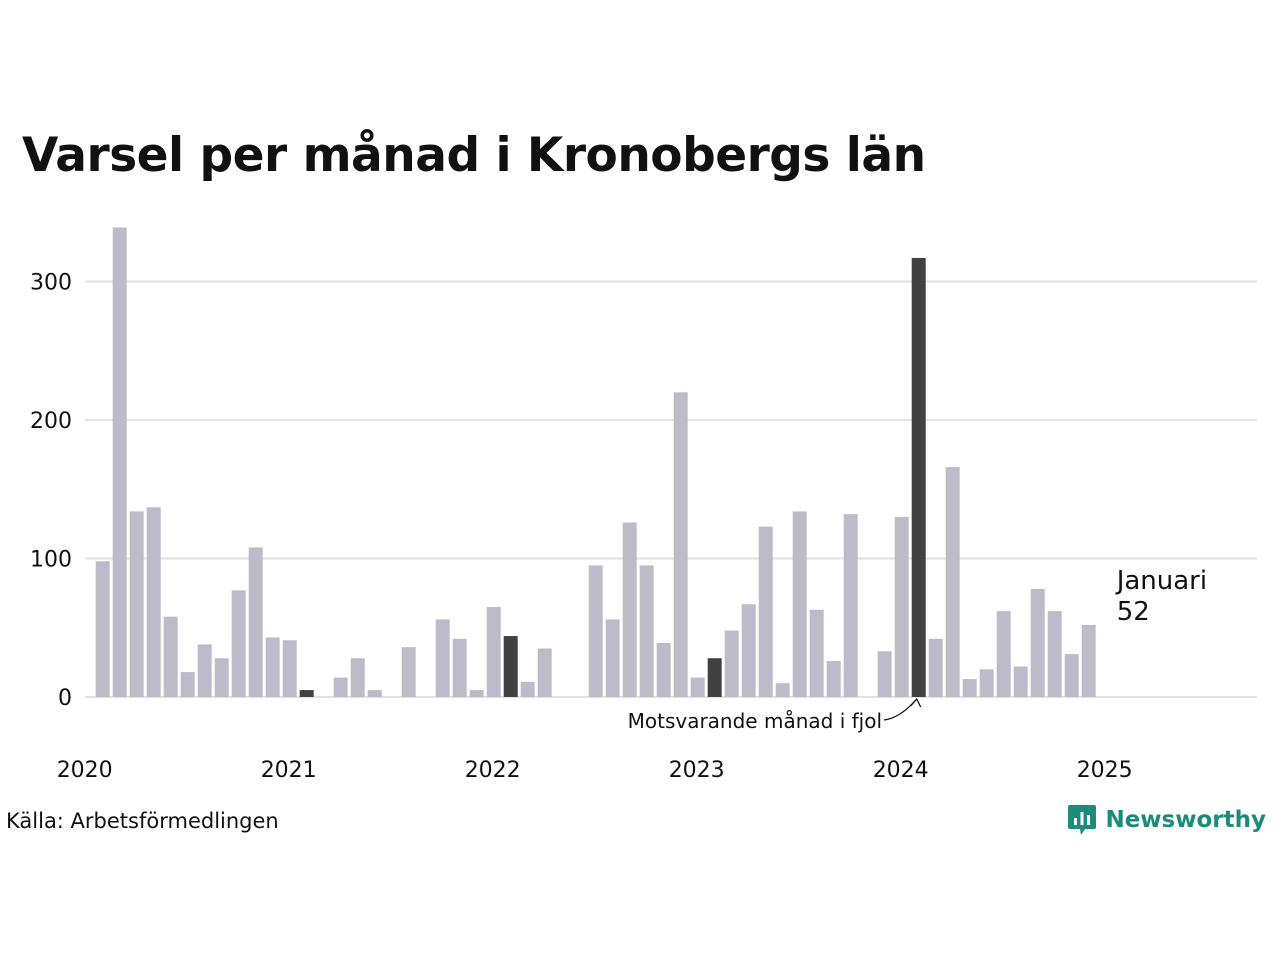  I want to click on chart-title: Varsel per månad i Kronobergs län, so click(474, 155).